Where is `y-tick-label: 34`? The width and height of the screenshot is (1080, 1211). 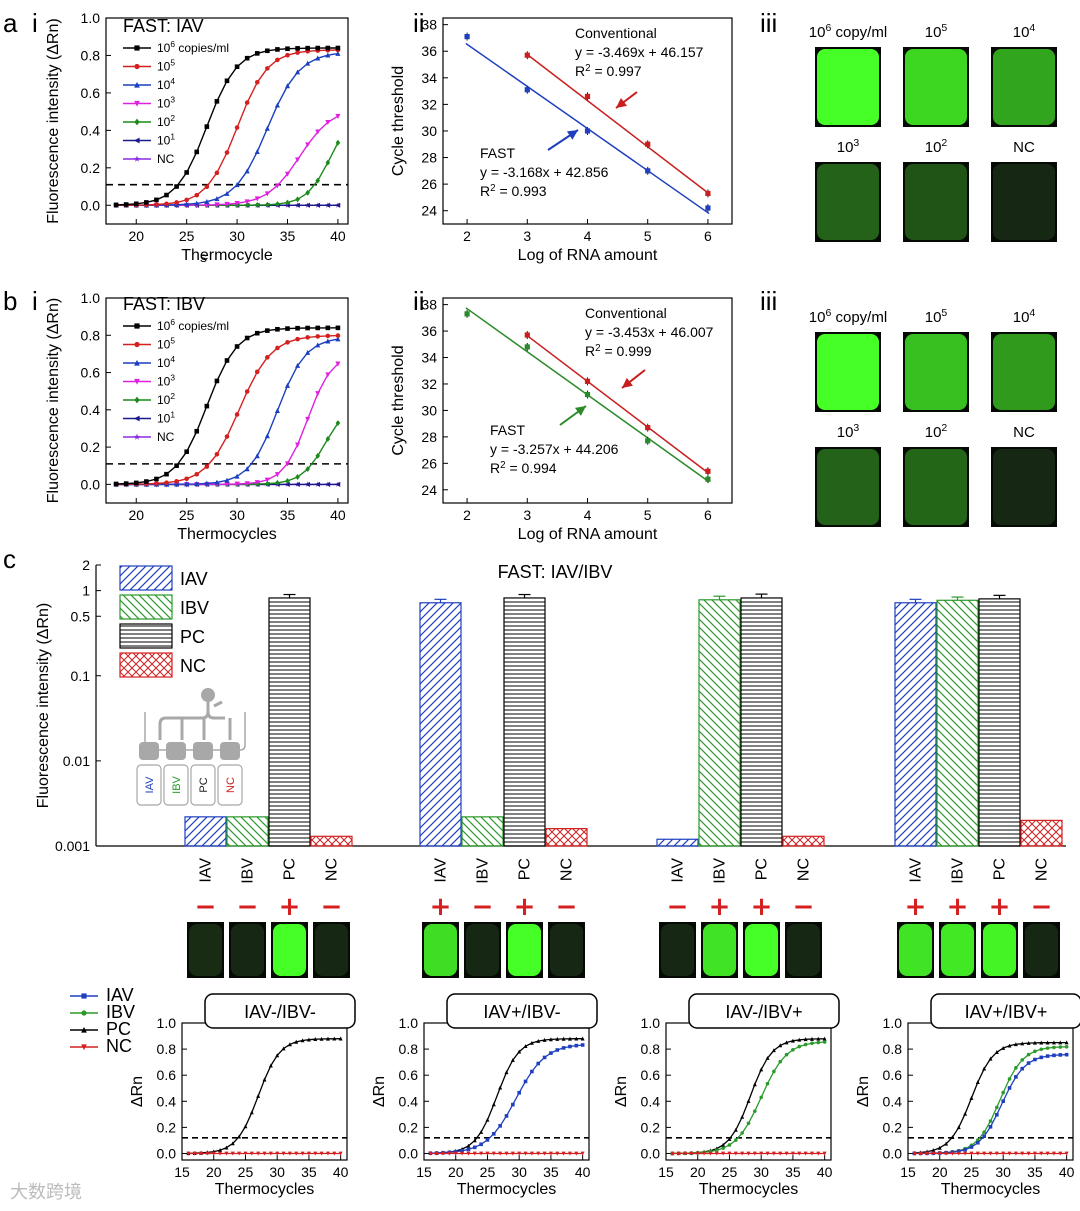
y-tick-label: 34 is located at coordinates (429, 358).